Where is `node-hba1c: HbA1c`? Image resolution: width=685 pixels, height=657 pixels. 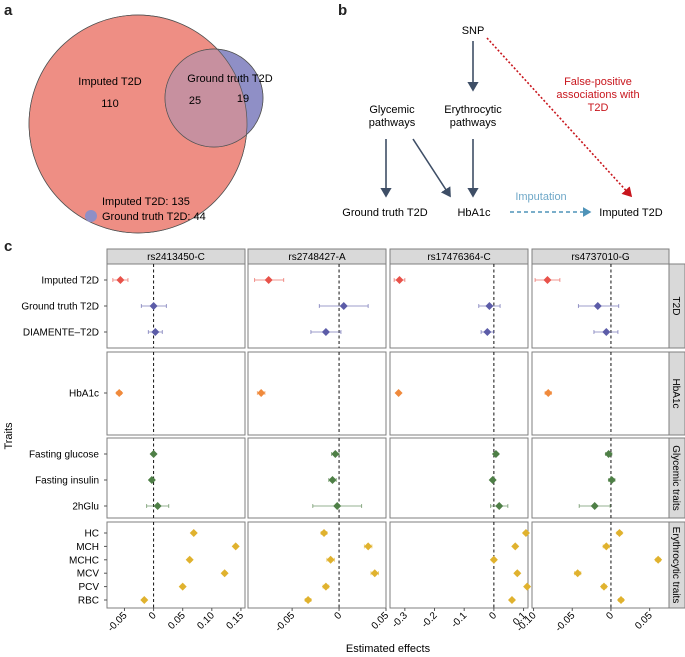 node-hba1c: HbA1c is located at coordinates (474, 213).